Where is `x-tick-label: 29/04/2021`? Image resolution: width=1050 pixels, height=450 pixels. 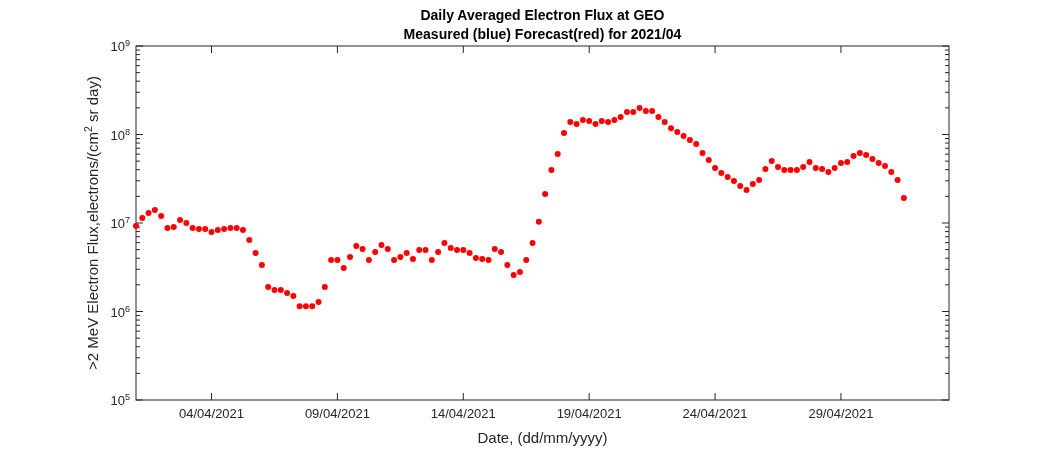 x-tick-label: 29/04/2021 is located at coordinates (841, 413).